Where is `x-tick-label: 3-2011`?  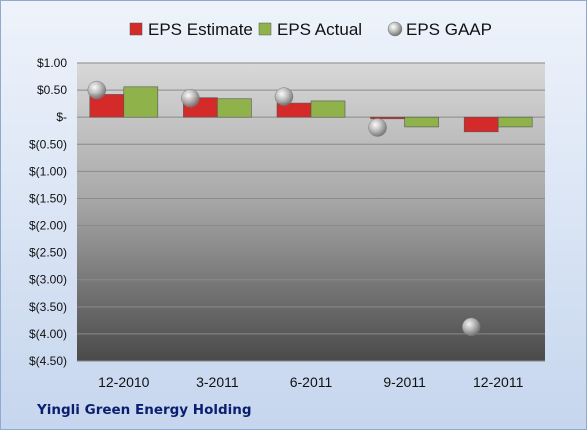
x-tick-label: 3-2011 is located at coordinates (217, 382).